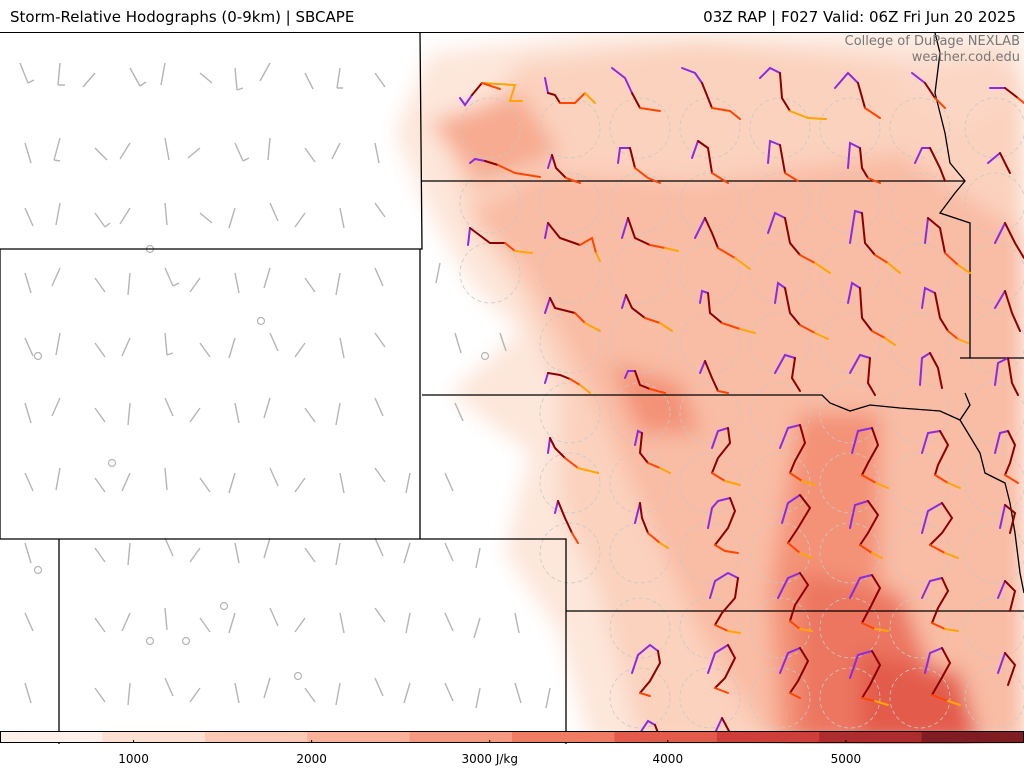 The width and height of the screenshot is (1024, 768). I want to click on cape-colorbar, so click(512, 737).